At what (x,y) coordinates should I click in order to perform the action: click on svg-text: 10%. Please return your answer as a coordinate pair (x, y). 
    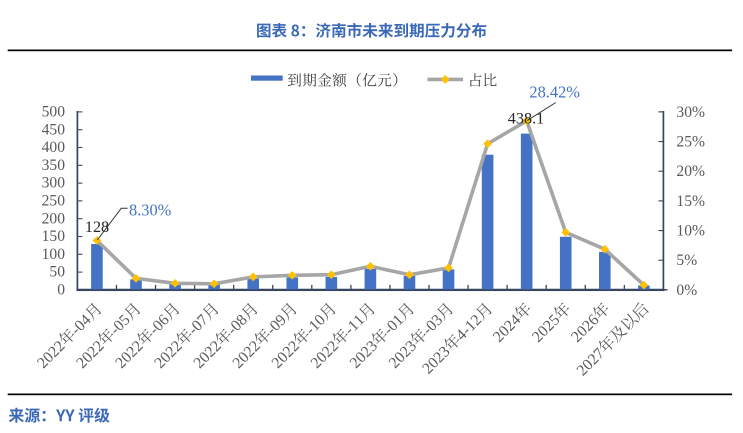
    Looking at the image, I should click on (690, 231).